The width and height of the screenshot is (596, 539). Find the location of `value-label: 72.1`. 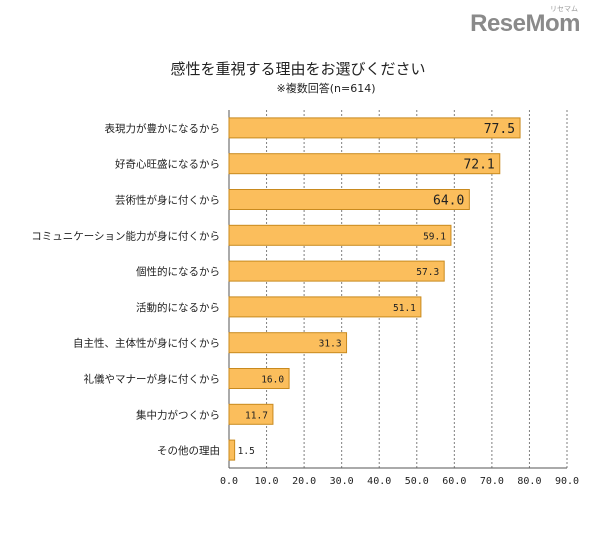

value-label: 72.1 is located at coordinates (478, 165).